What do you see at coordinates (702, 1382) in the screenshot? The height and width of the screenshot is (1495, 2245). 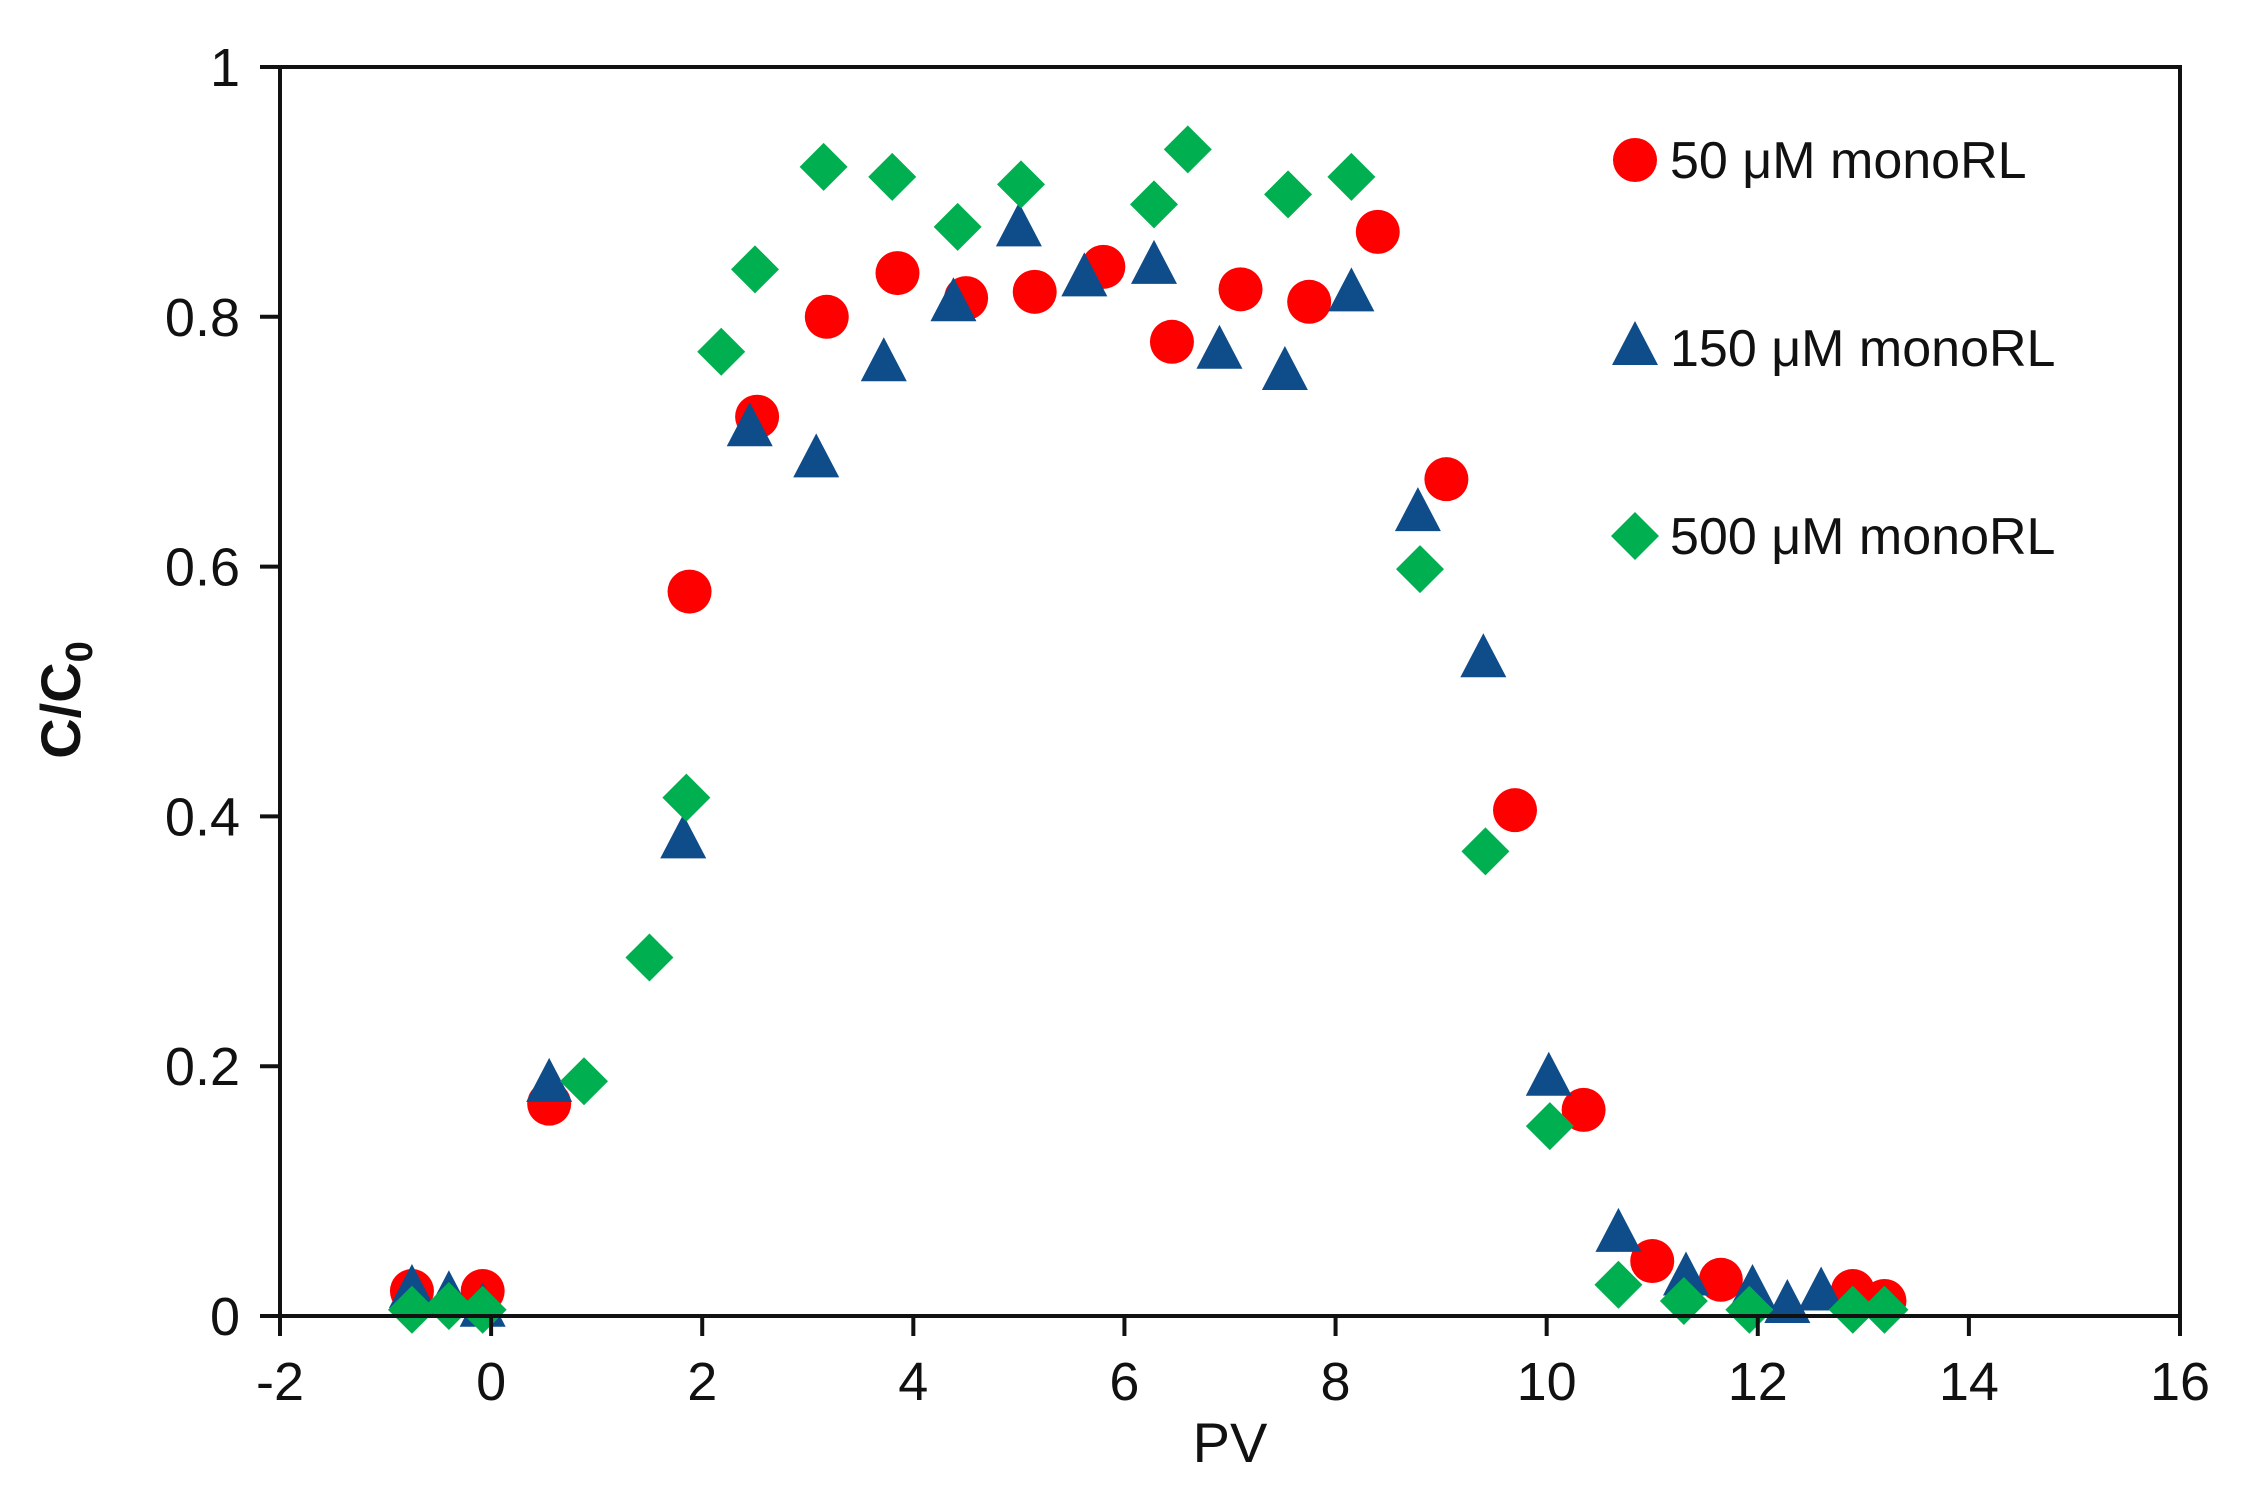 I see `x-tick-label: 2` at bounding box center [702, 1382].